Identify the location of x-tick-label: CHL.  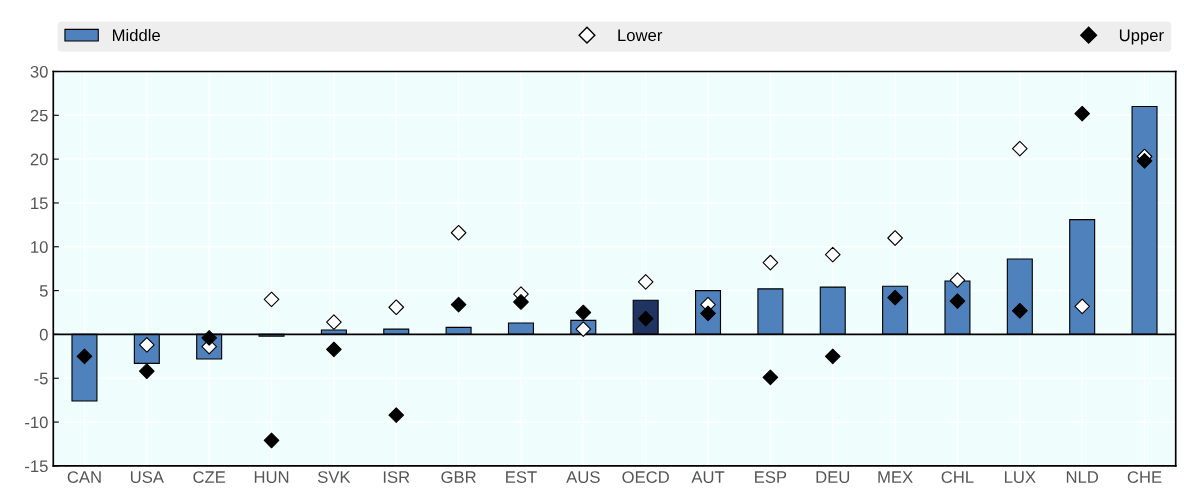
(957, 477).